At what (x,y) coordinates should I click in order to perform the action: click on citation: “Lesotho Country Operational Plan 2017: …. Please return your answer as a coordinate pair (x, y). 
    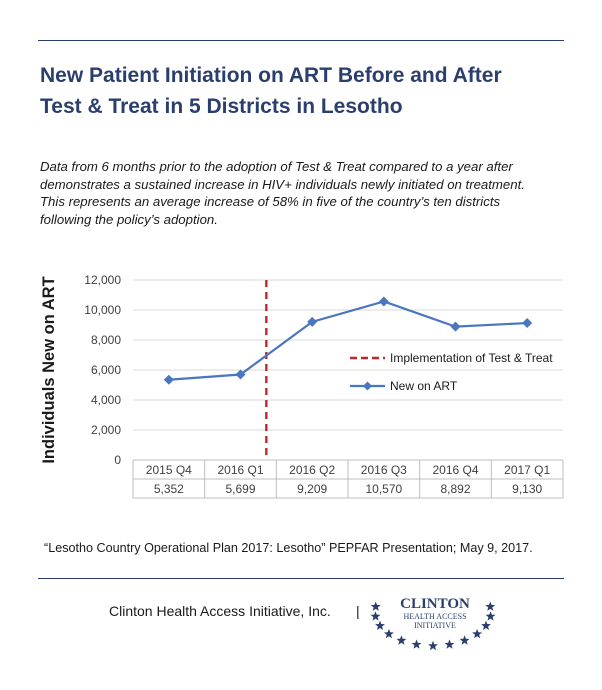
    Looking at the image, I should click on (288, 548).